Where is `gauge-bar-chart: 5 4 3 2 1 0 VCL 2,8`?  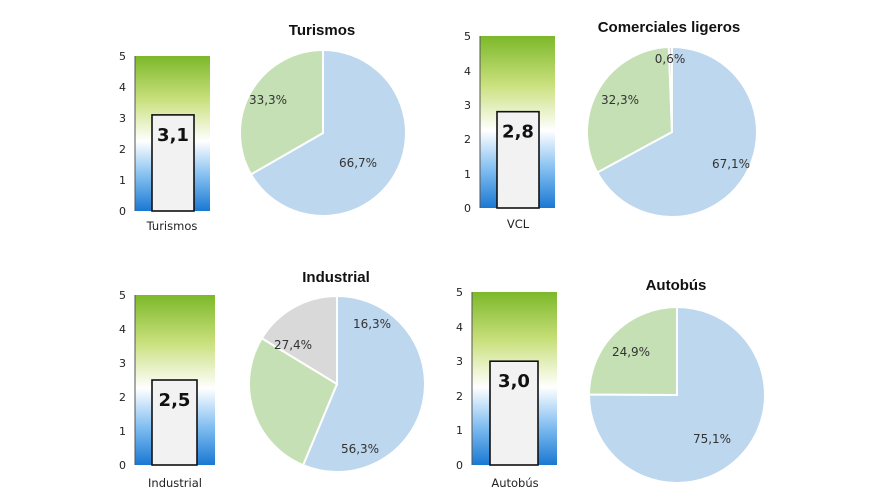 gauge-bar-chart: 5 4 3 2 1 0 VCL 2,8 is located at coordinates (509, 130).